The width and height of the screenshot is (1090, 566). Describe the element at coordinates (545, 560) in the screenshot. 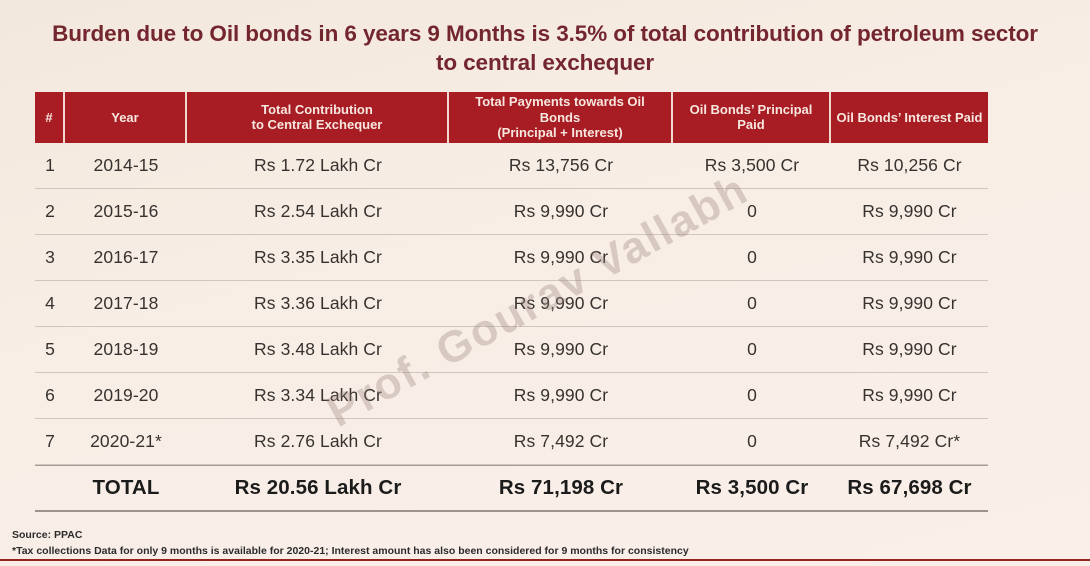

I see `bottom-accent-bar` at that location.